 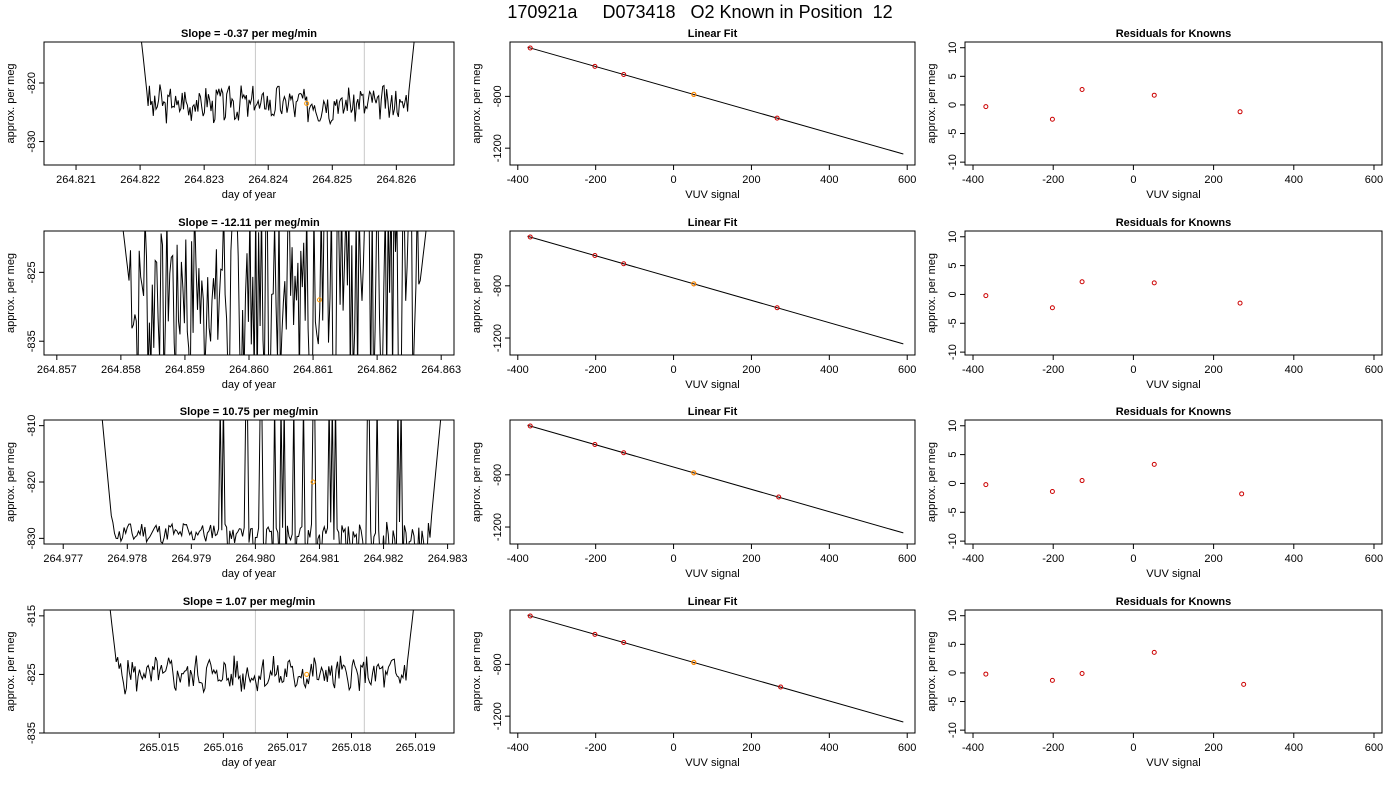 What do you see at coordinates (320, 559) in the screenshot?
I see `x-tick-label: 264.981` at bounding box center [320, 559].